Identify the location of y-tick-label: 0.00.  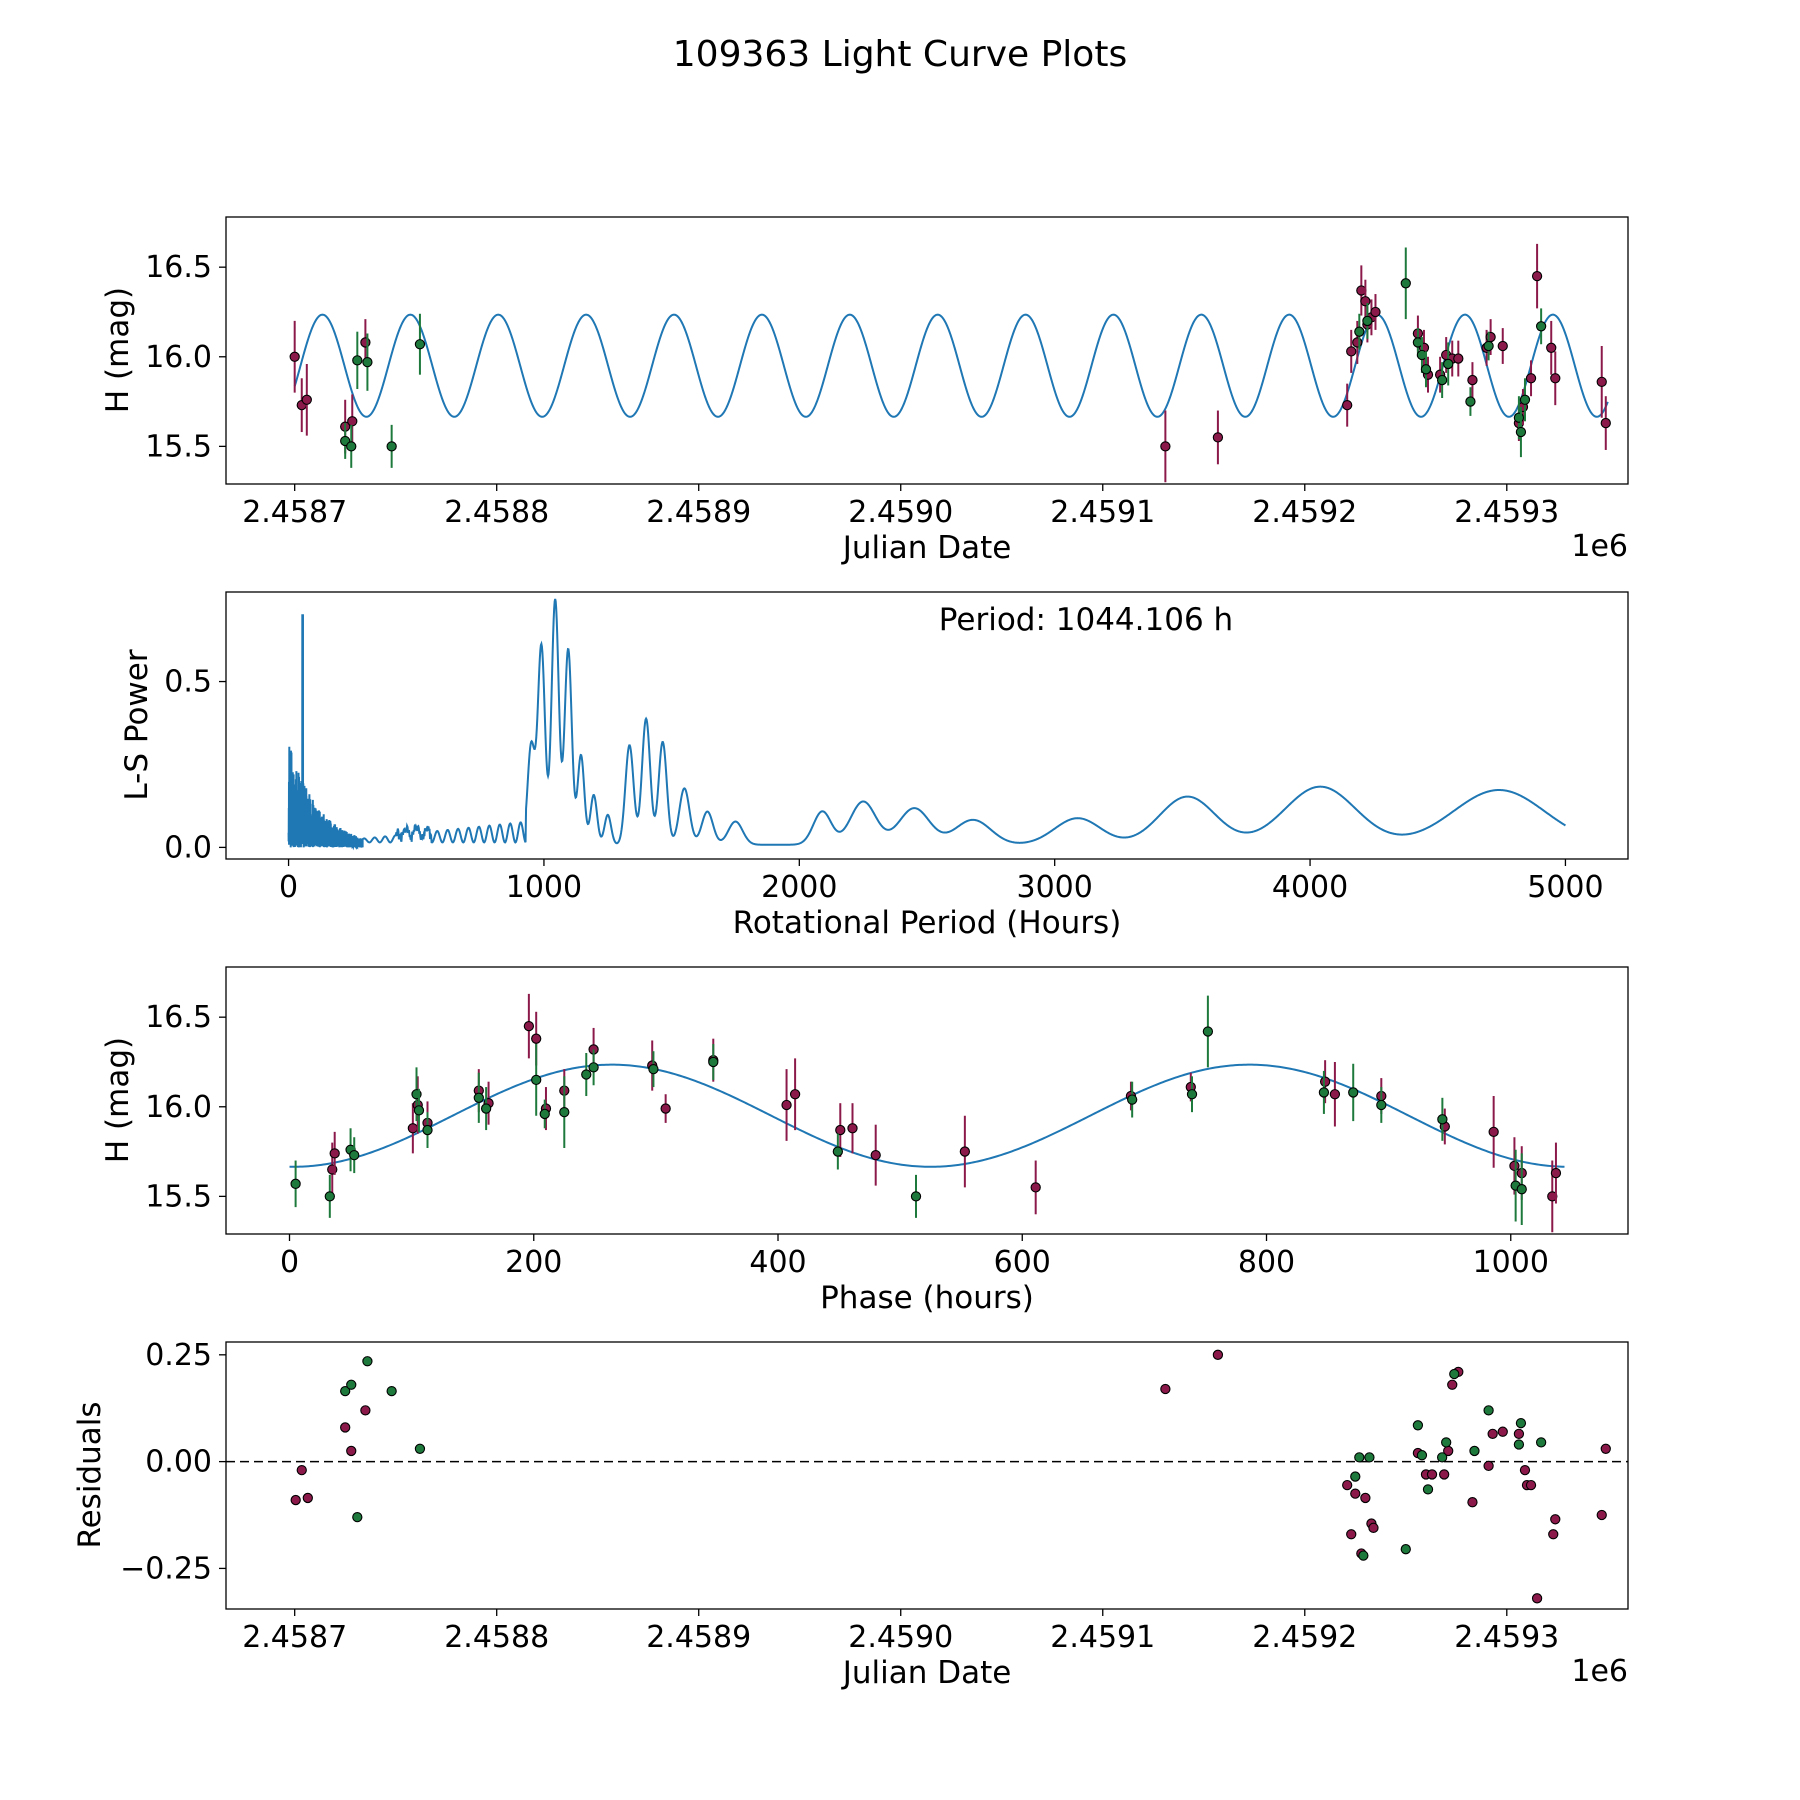
(178, 1462).